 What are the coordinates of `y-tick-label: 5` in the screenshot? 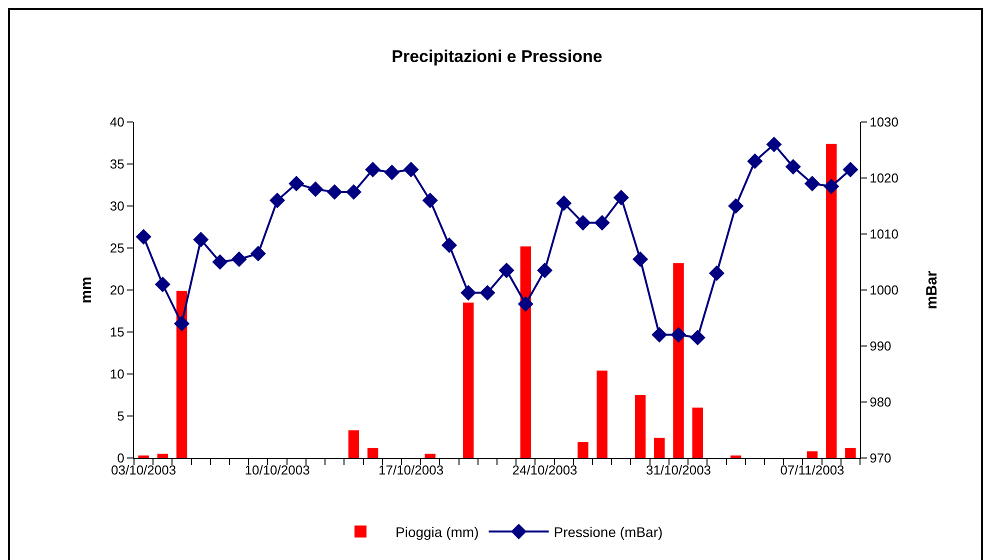 It's located at (120, 416).